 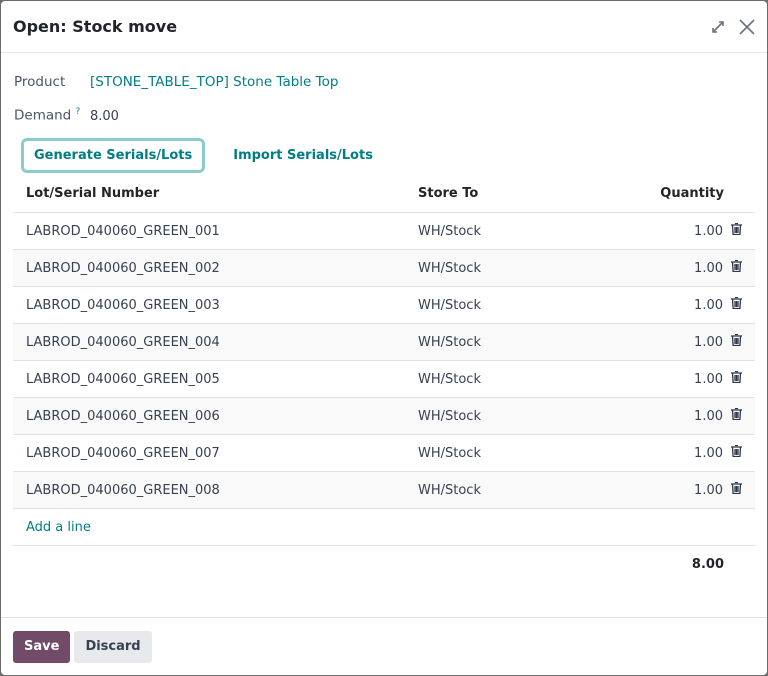 What do you see at coordinates (747, 26) in the screenshot?
I see `close-icon` at bounding box center [747, 26].